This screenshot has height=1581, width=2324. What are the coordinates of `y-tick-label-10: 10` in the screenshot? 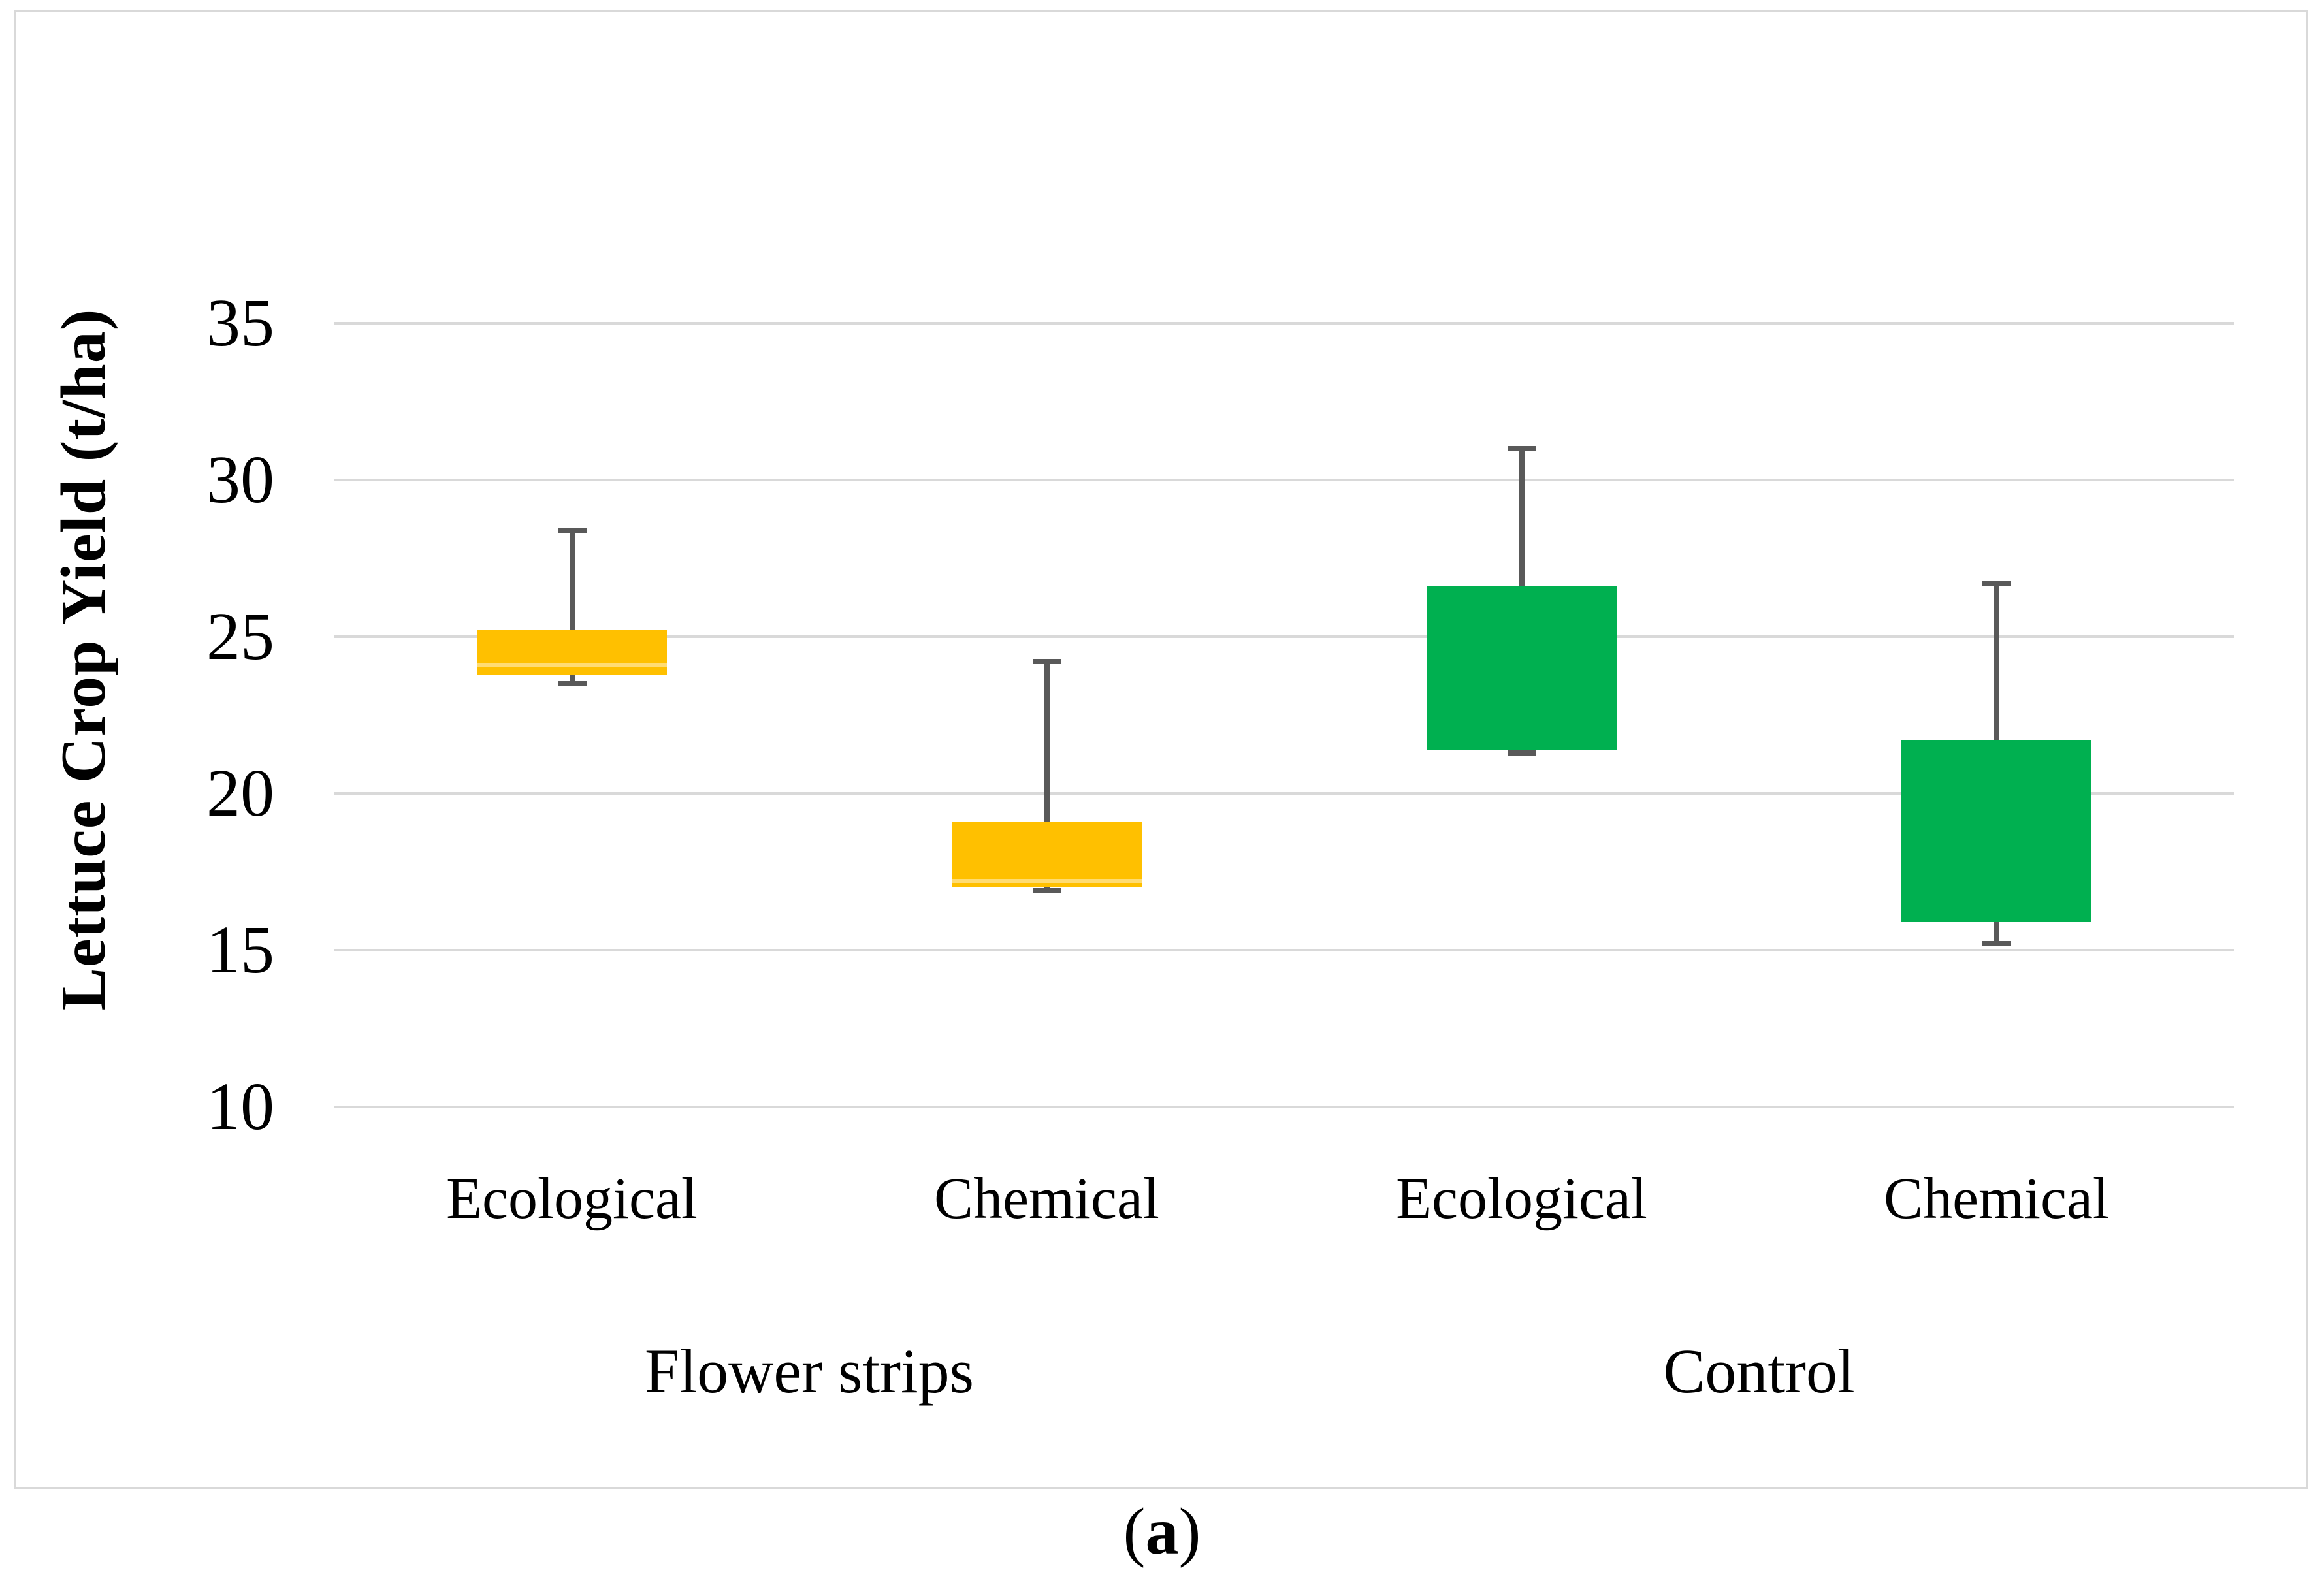 It's located at (240, 1106).